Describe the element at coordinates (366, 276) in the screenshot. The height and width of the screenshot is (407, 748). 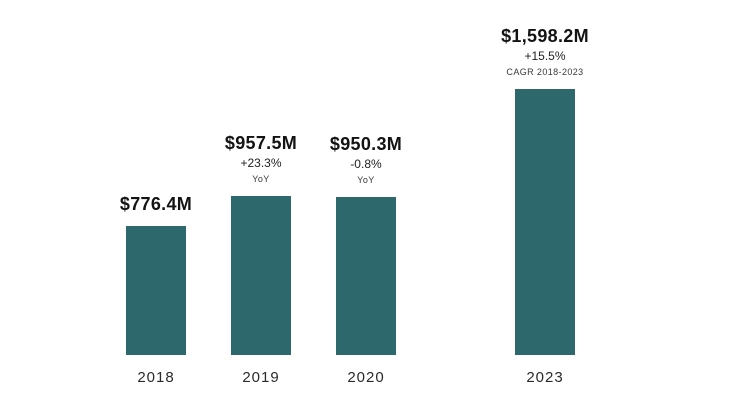
I see `bar-2020` at that location.